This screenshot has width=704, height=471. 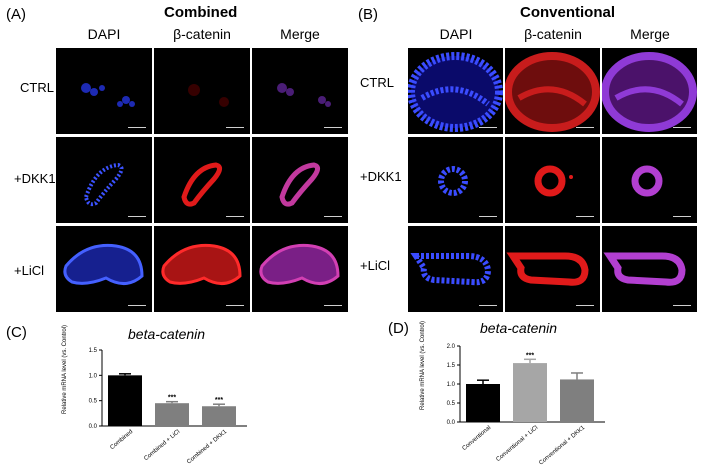 I want to click on panel-b-col-dapi: DAPI, so click(x=456, y=34).